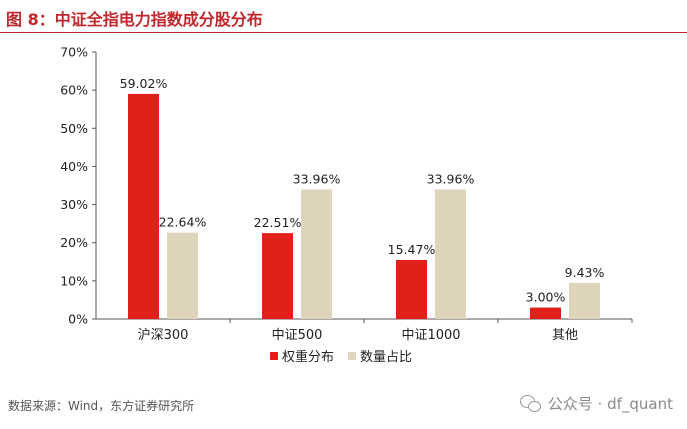  I want to click on data-label: 59.02%, so click(144, 83).